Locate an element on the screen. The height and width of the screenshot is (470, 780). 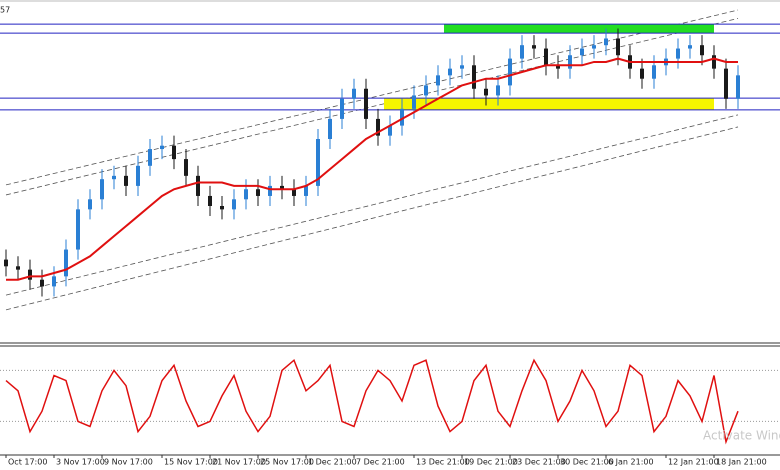
x-tick-label: 19 Dec 21:00 is located at coordinates (491, 462).